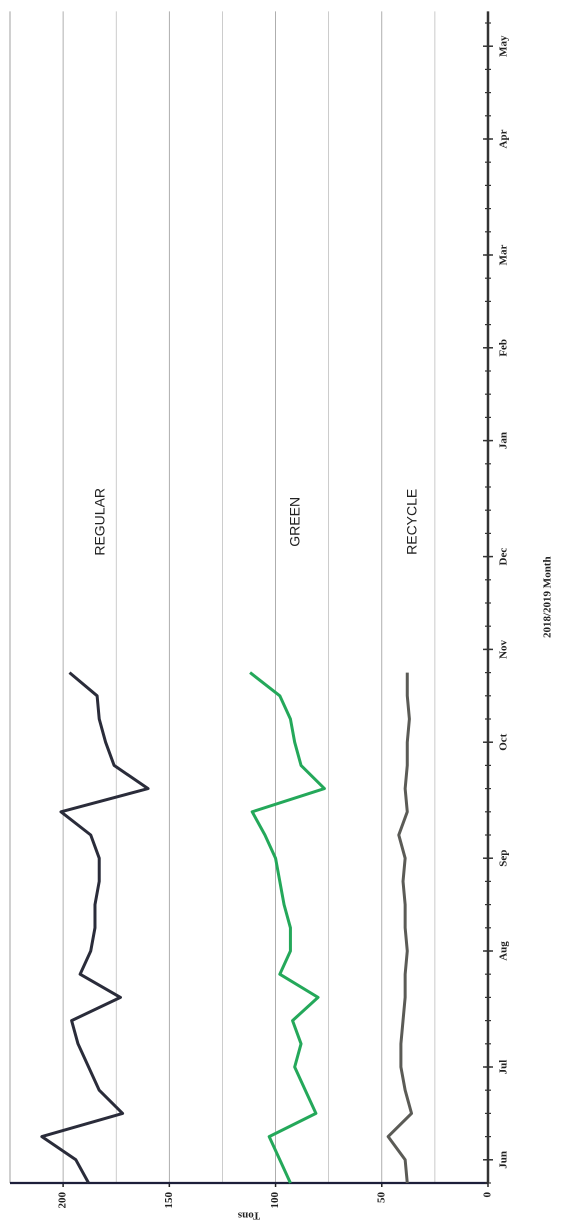 The height and width of the screenshot is (1228, 563). What do you see at coordinates (548, 597) in the screenshot?
I see `x-axis-label: 2018/2019 Month` at bounding box center [548, 597].